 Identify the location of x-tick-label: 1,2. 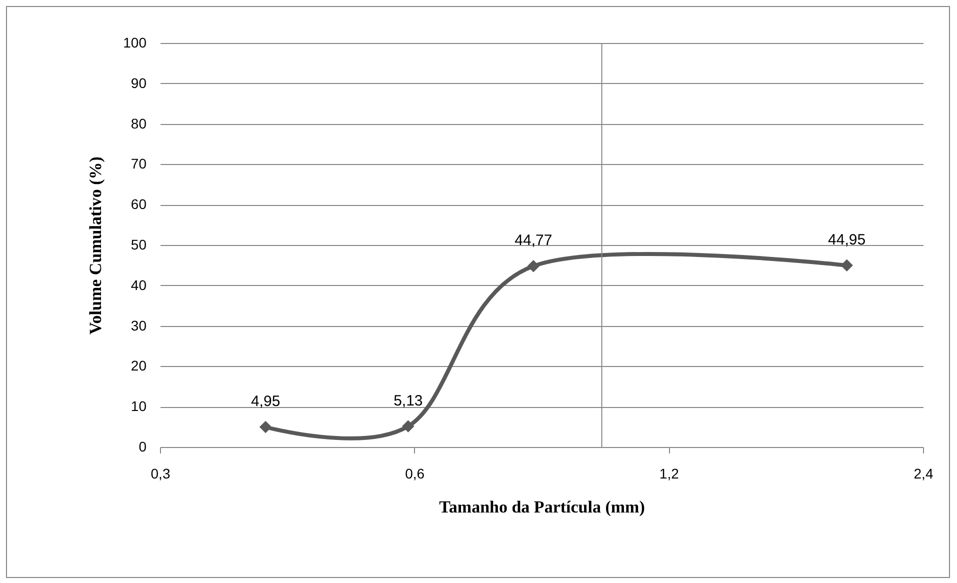
(669, 474).